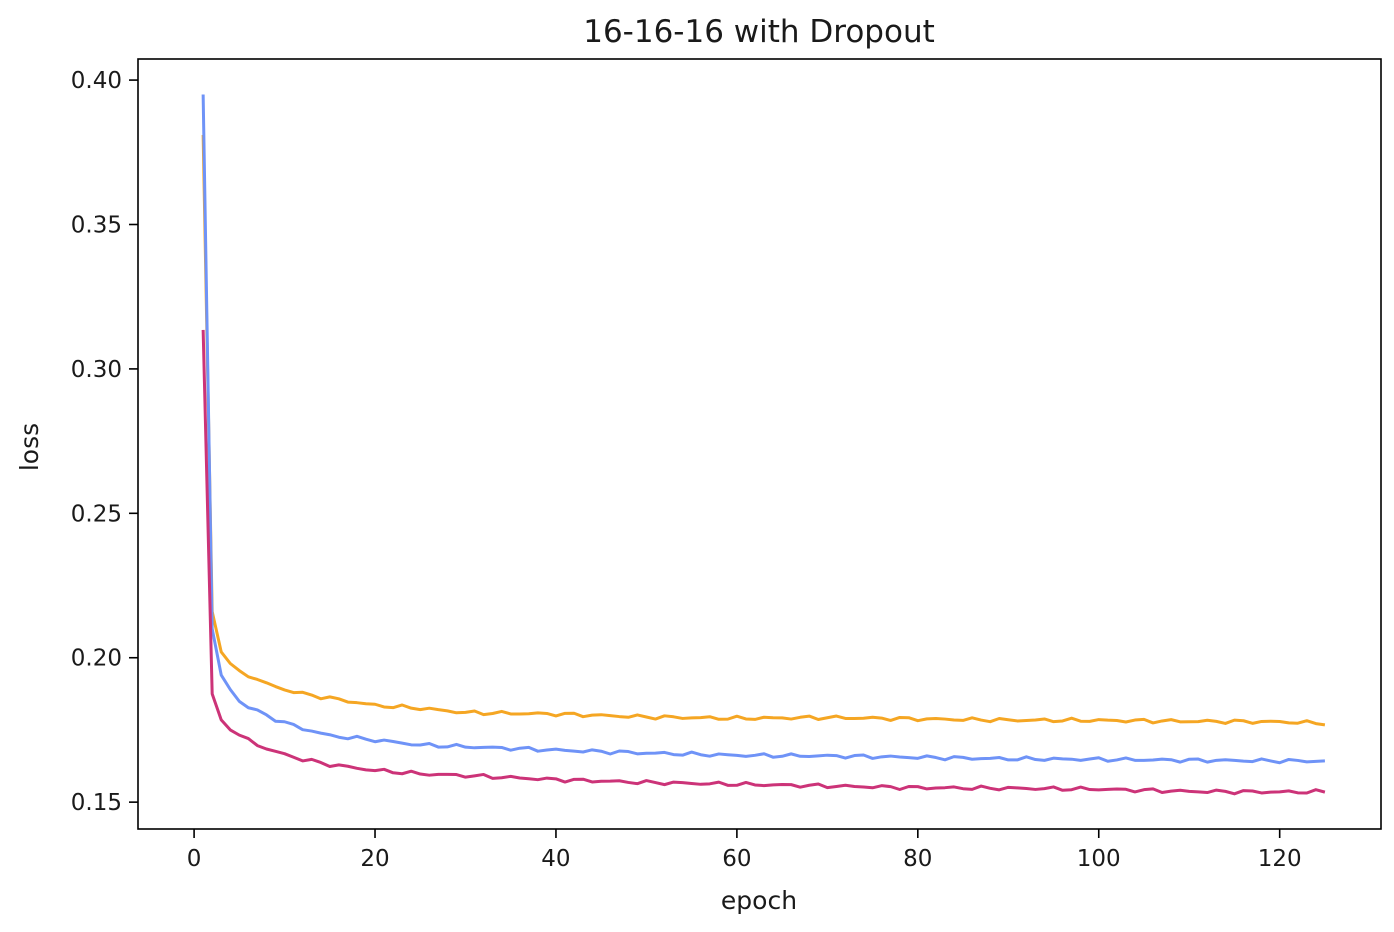 This screenshot has height=932, width=1394. I want to click on x-tick-label: 20, so click(374, 859).